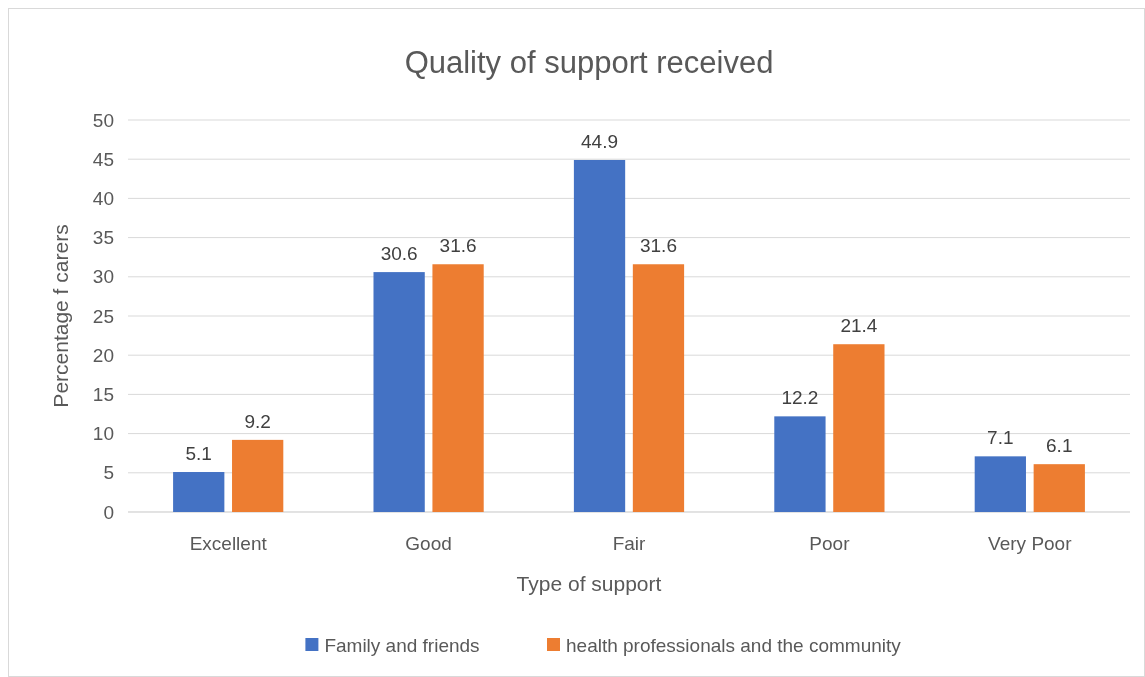  What do you see at coordinates (1030, 543) in the screenshot?
I see `x-tick-label: Very Poor` at bounding box center [1030, 543].